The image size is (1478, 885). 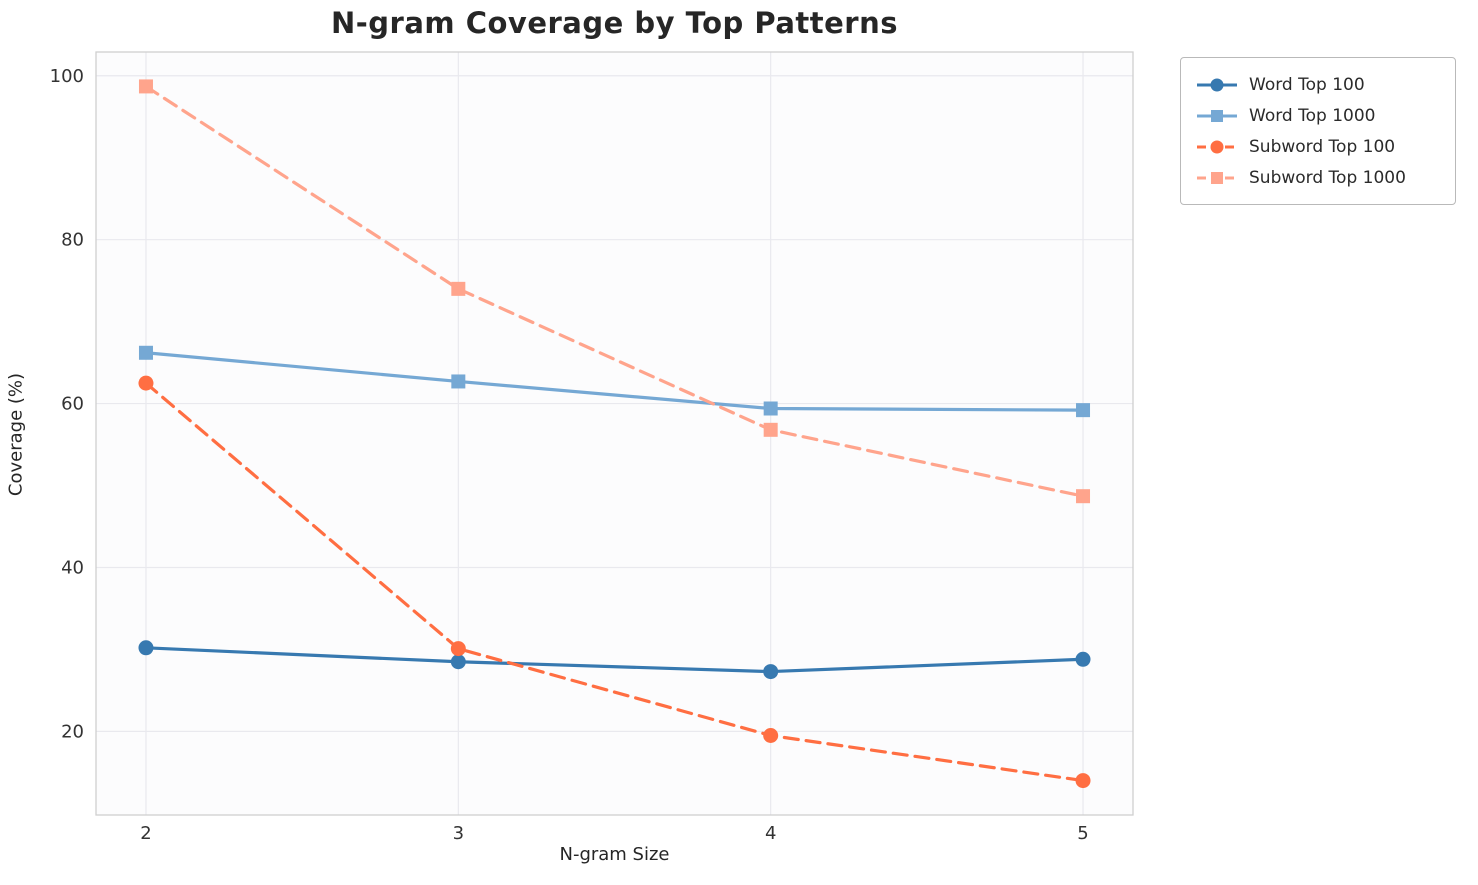 What do you see at coordinates (614, 23) in the screenshot?
I see `chart-title: N-gram Coverage by Top Patterns` at bounding box center [614, 23].